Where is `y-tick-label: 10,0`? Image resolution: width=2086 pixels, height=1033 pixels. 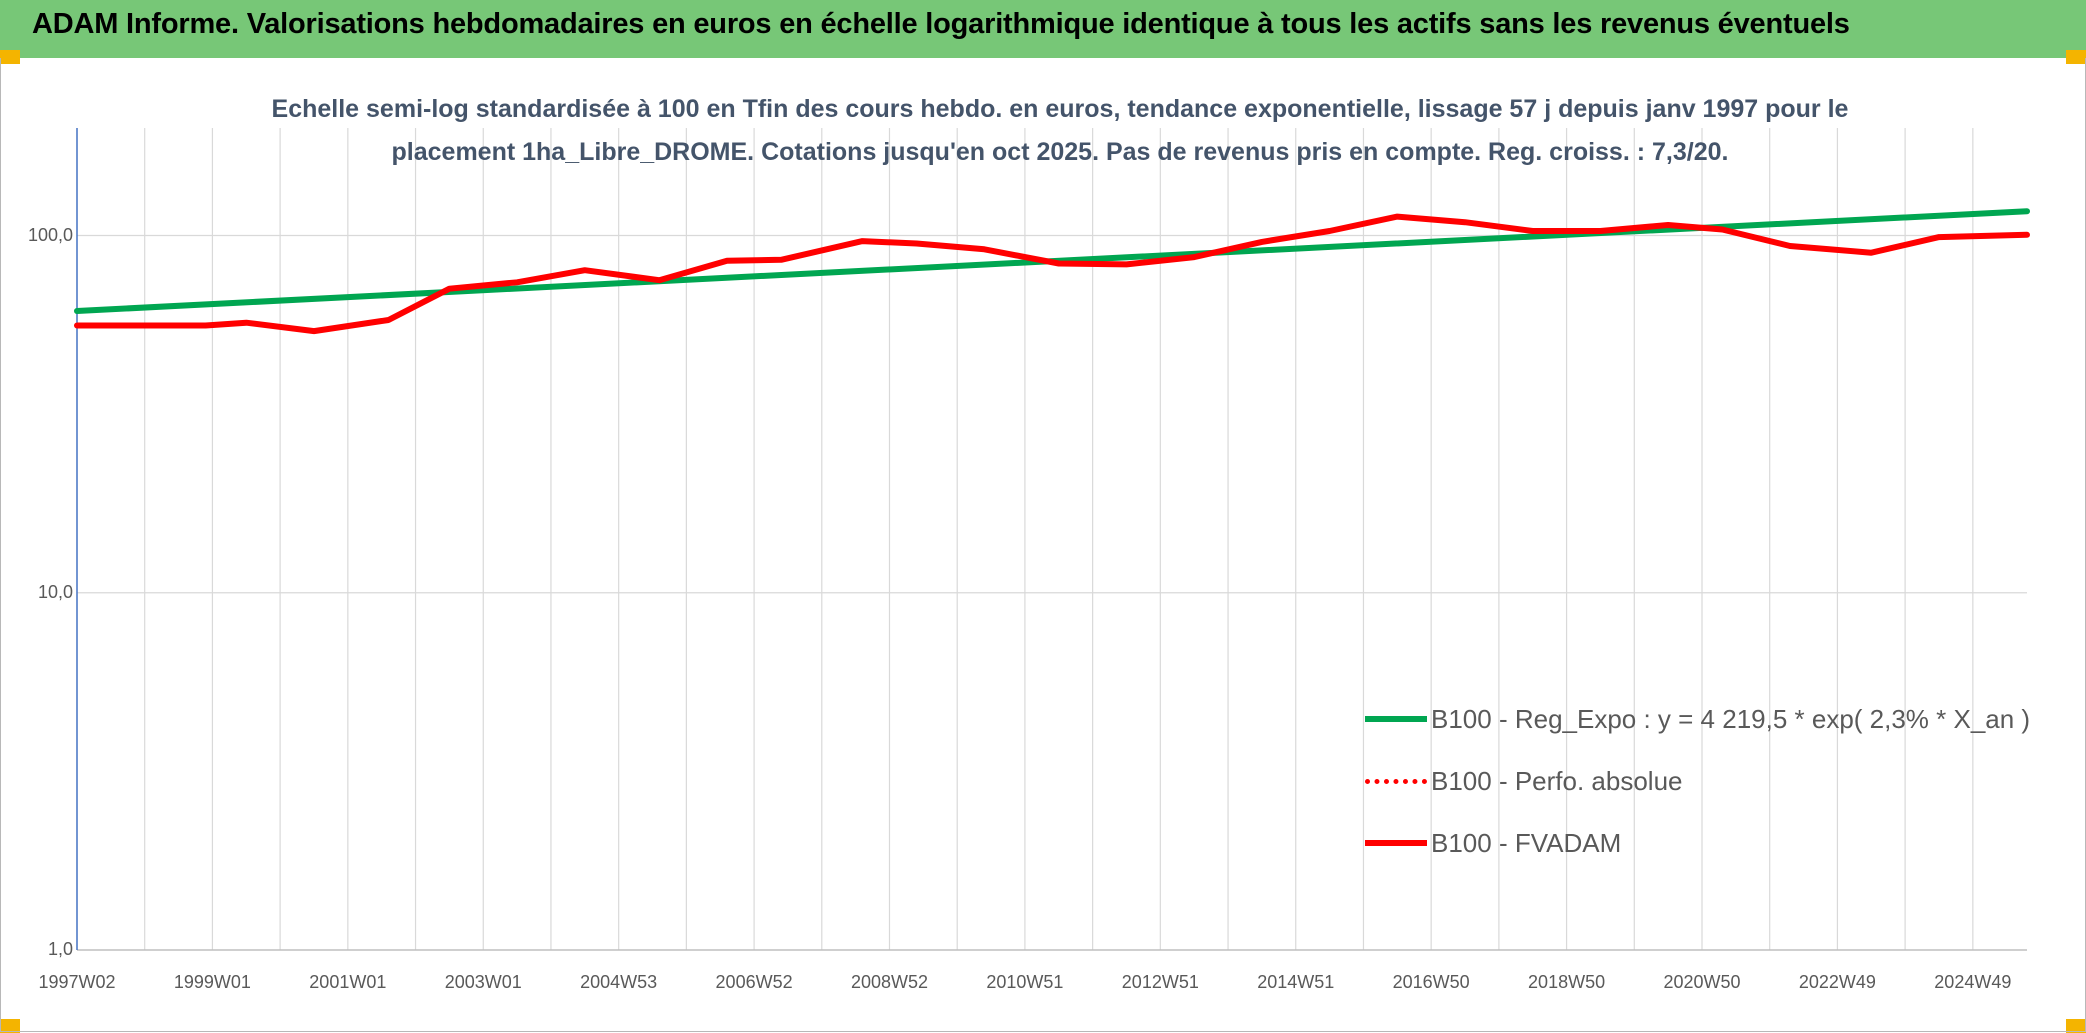 y-tick-label: 10,0 is located at coordinates (55, 591).